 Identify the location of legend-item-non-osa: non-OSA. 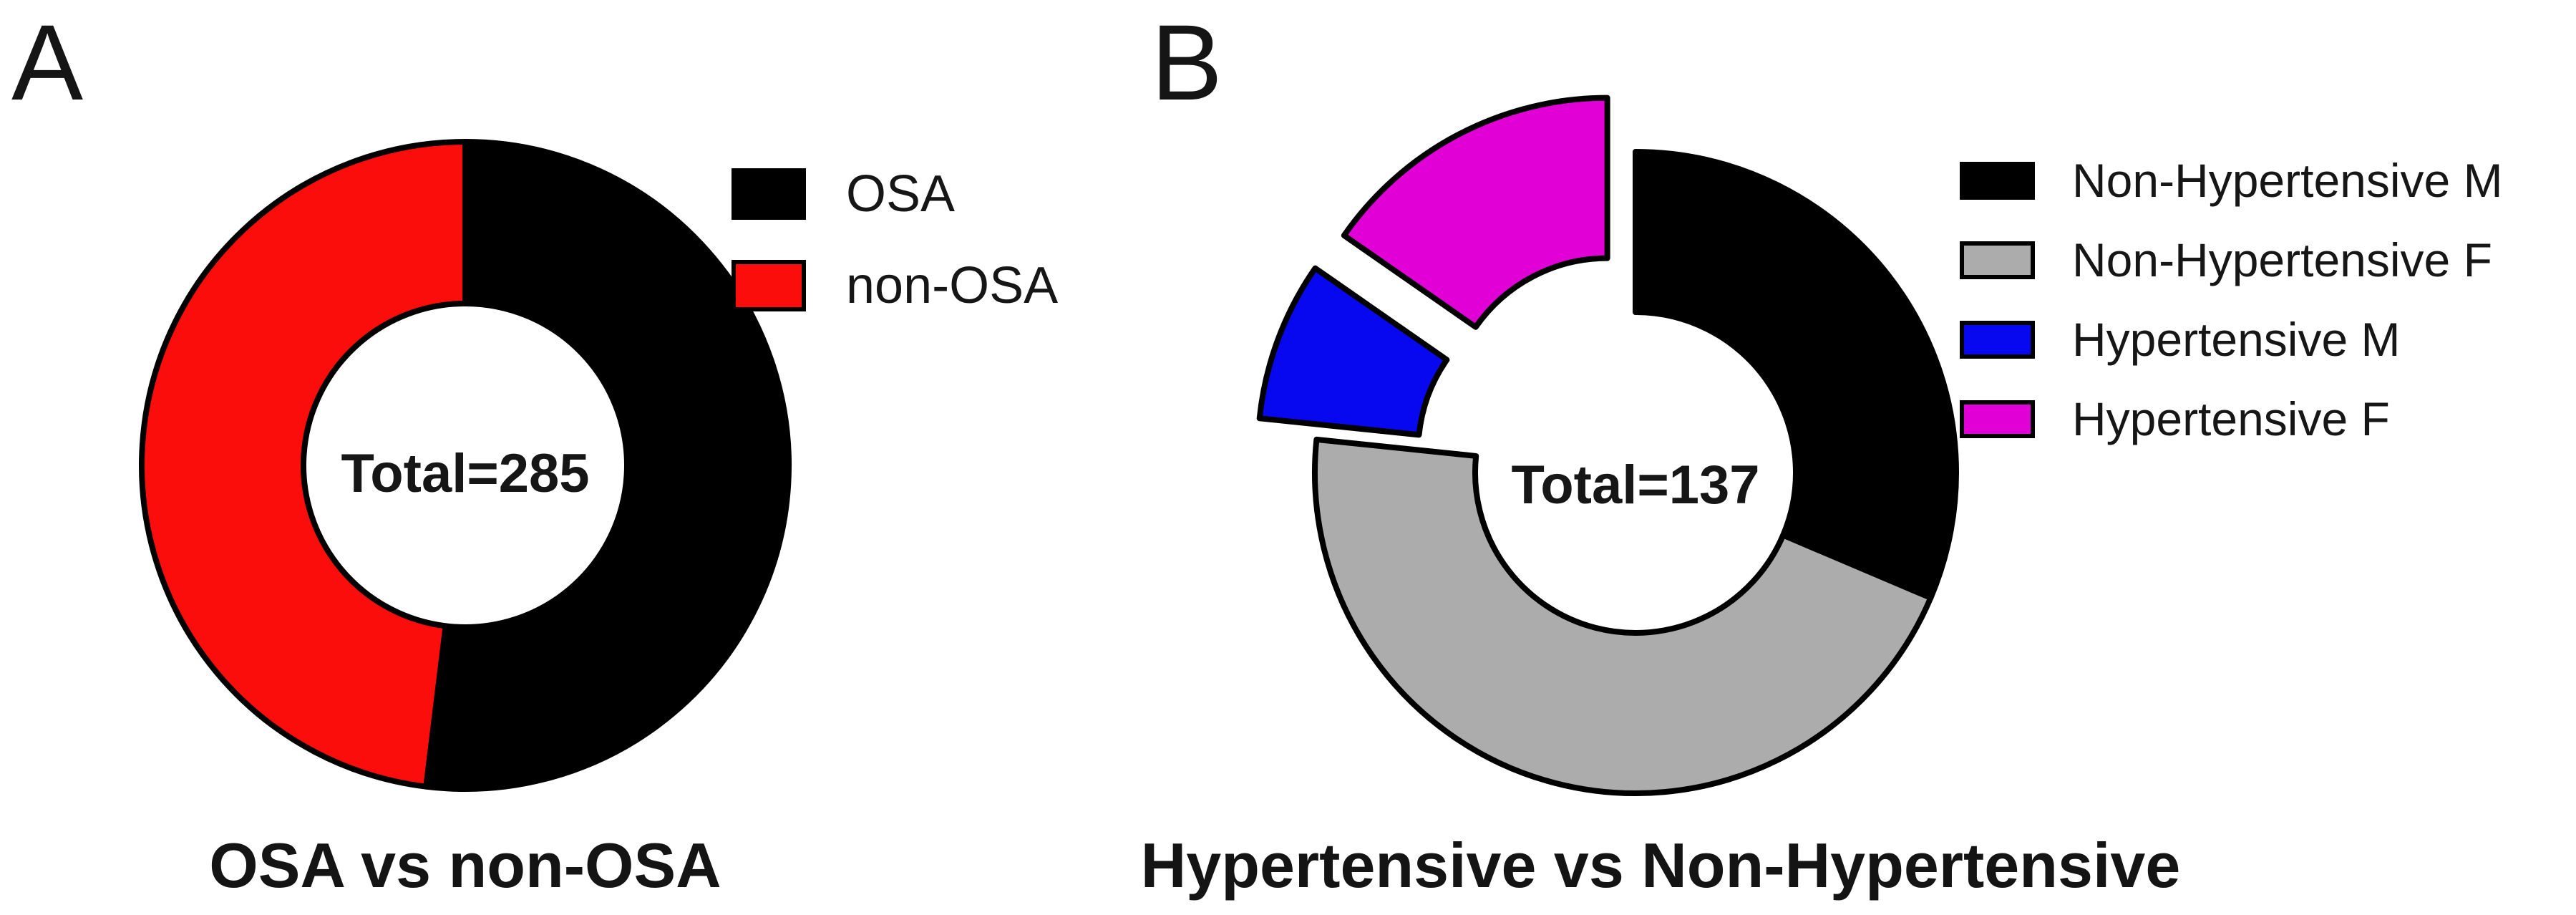
(895, 285).